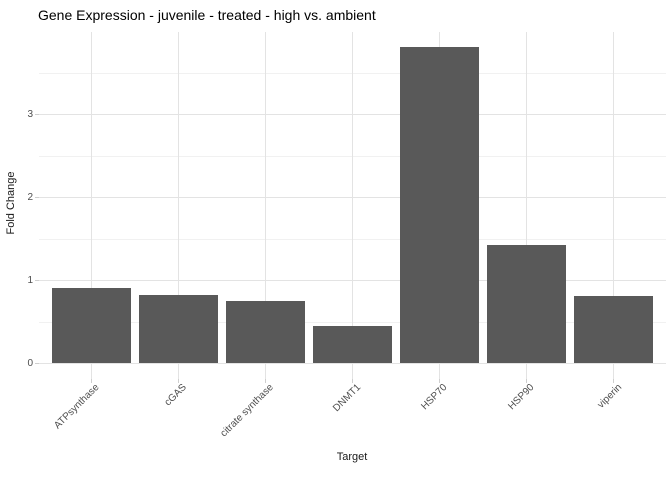 The width and height of the screenshot is (672, 480). I want to click on x-tick-label: HSP90, so click(521, 397).